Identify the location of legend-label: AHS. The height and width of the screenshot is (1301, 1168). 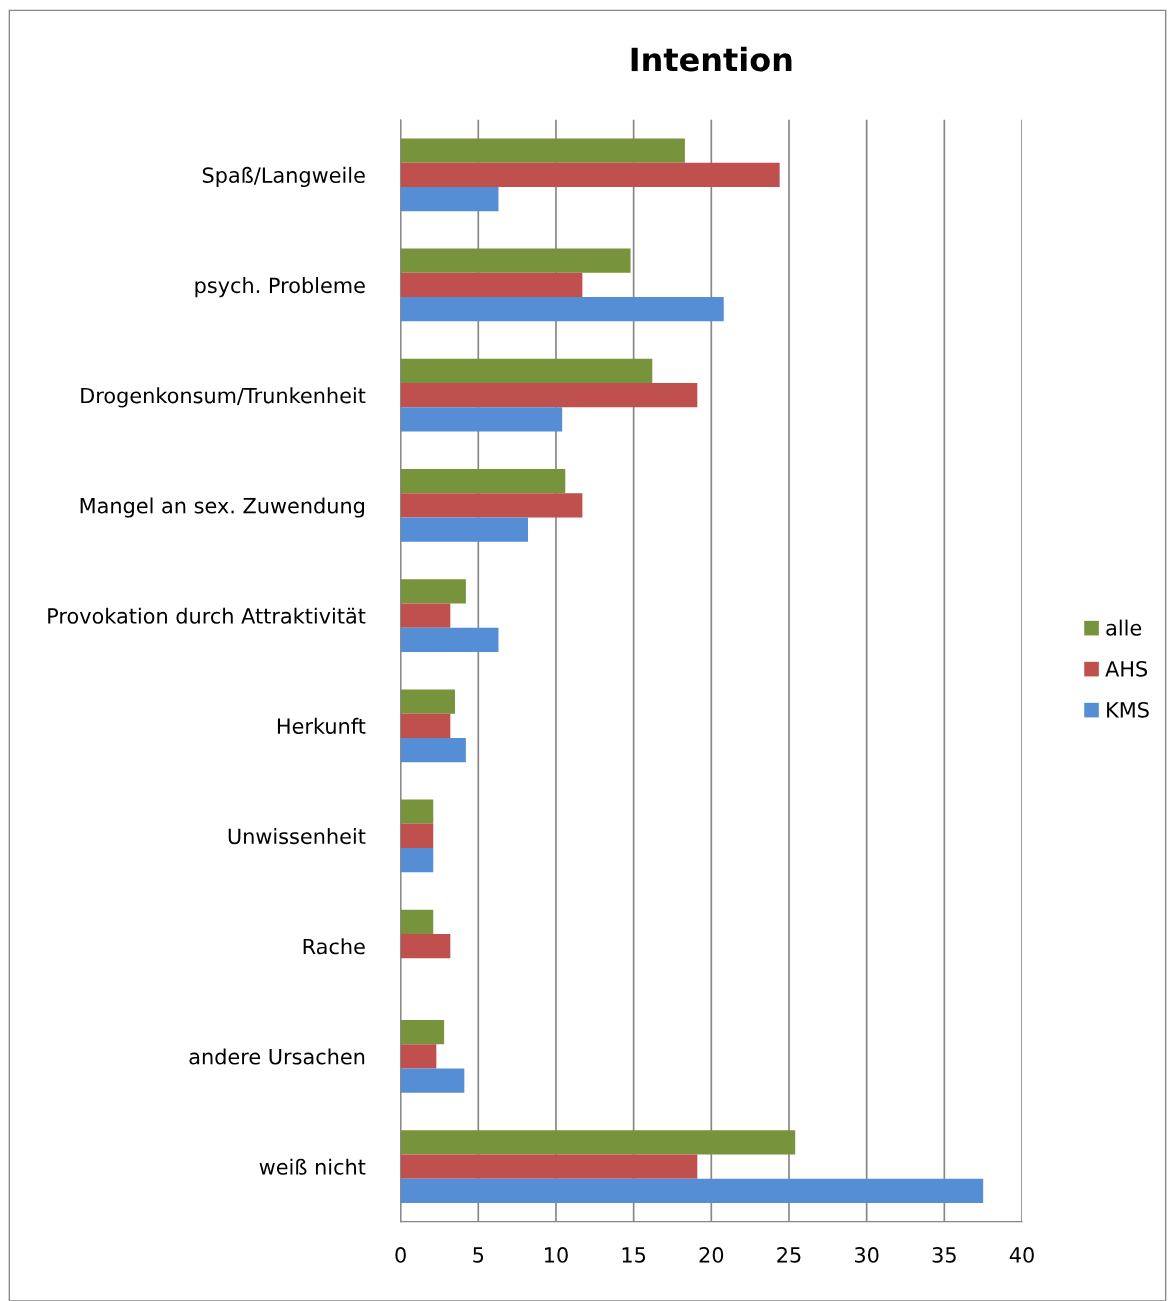
(1126, 668).